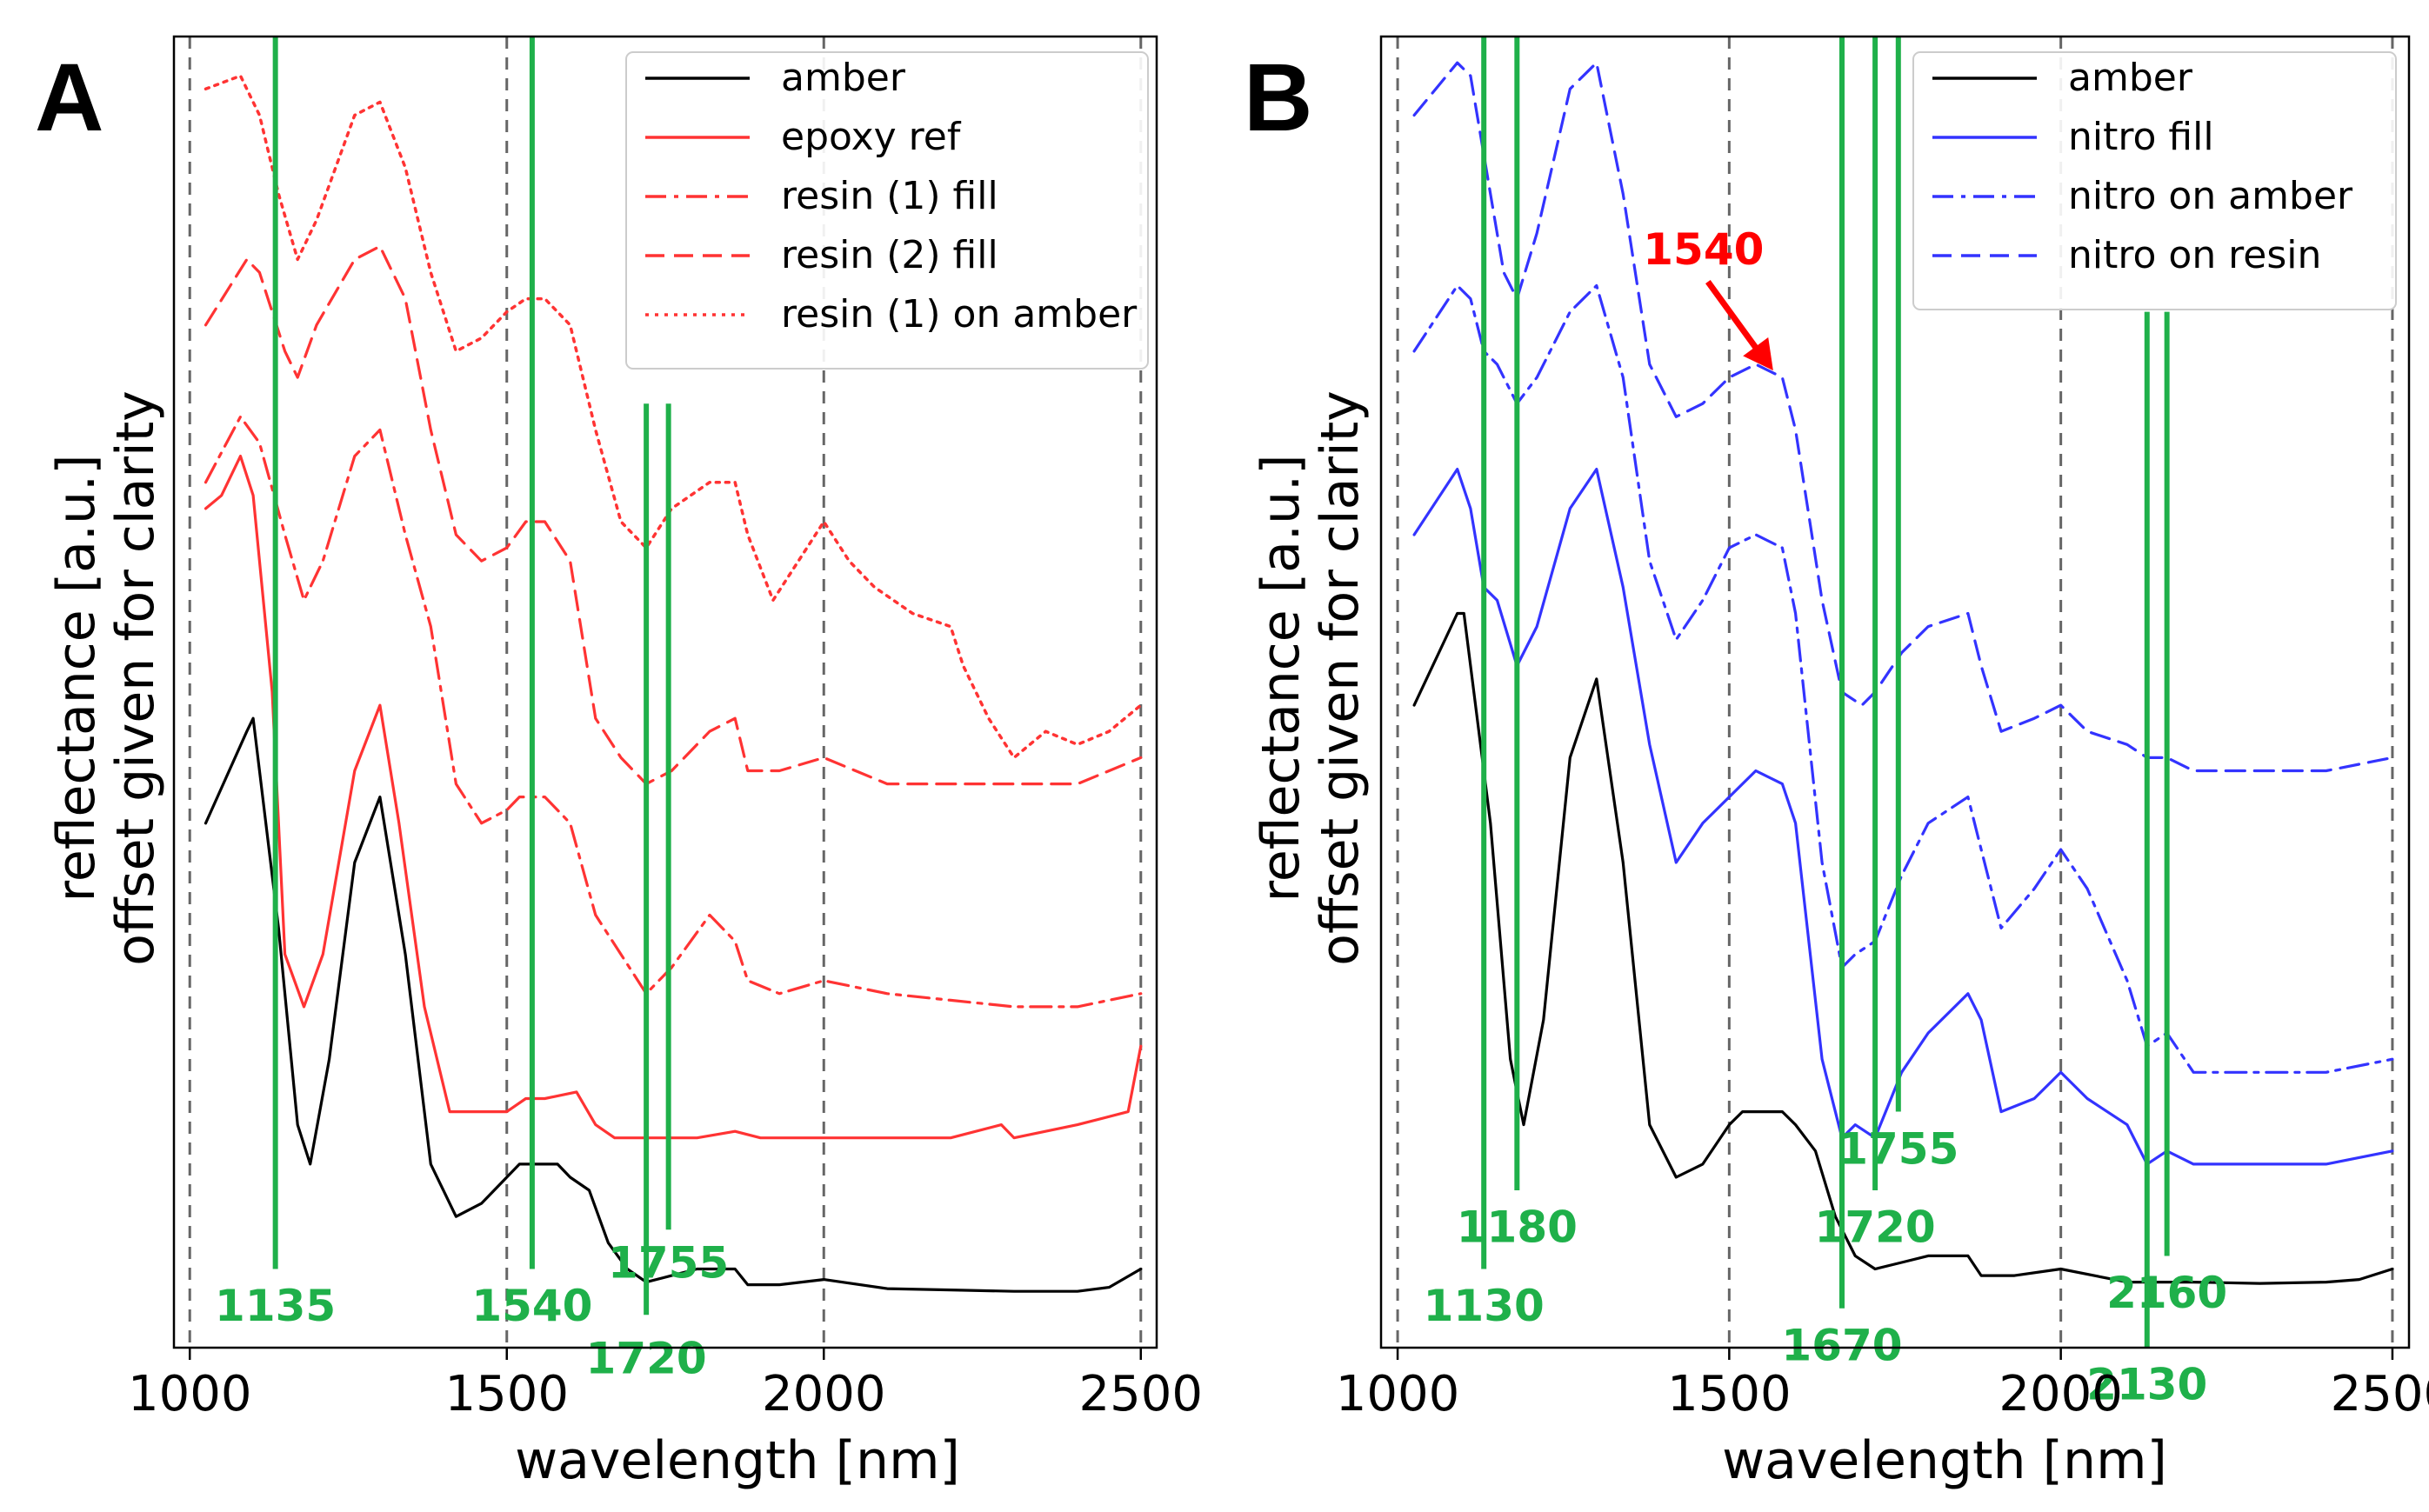 The width and height of the screenshot is (2429, 1512). I want to click on panel-a-tick-label: 1500, so click(506, 1394).